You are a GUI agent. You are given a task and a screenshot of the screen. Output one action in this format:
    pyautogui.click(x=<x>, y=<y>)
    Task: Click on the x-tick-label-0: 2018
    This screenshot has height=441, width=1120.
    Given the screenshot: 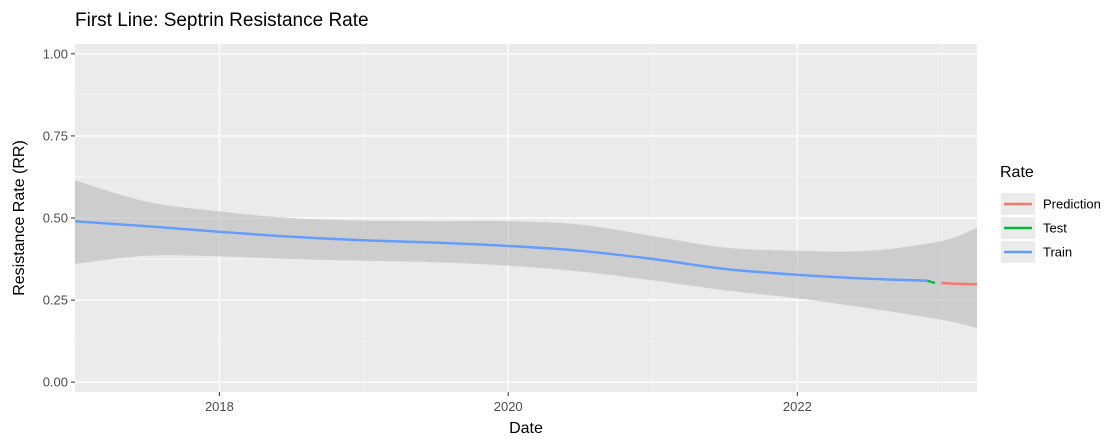 What is the action you would take?
    pyautogui.click(x=219, y=406)
    